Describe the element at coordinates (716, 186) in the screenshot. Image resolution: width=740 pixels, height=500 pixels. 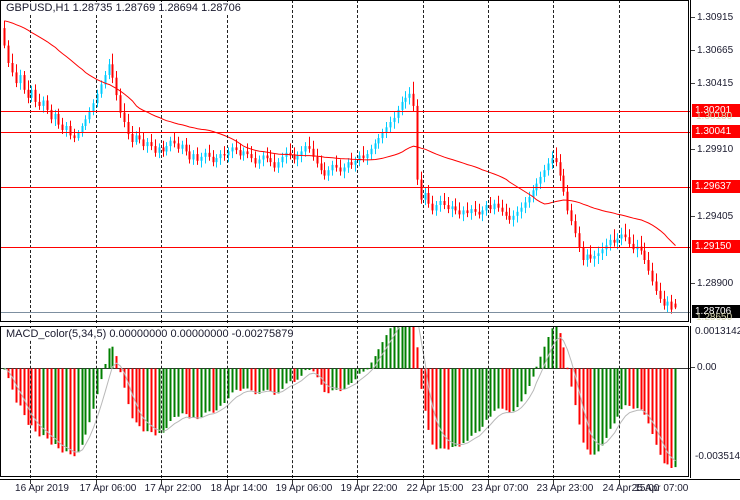
I see `price-tag-1-29637: 1.29637` at that location.